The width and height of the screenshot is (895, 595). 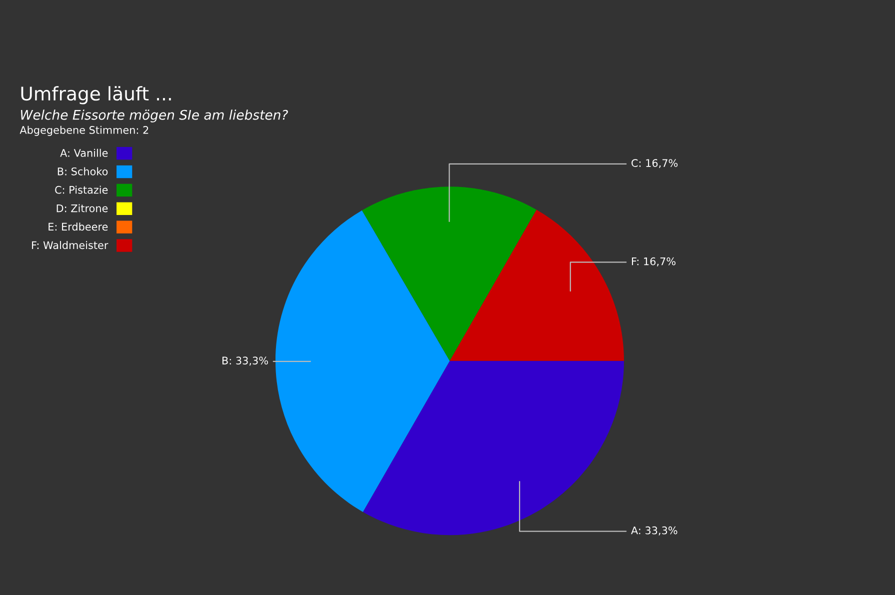 I want to click on data-label: B: 33,3%, so click(x=245, y=361).